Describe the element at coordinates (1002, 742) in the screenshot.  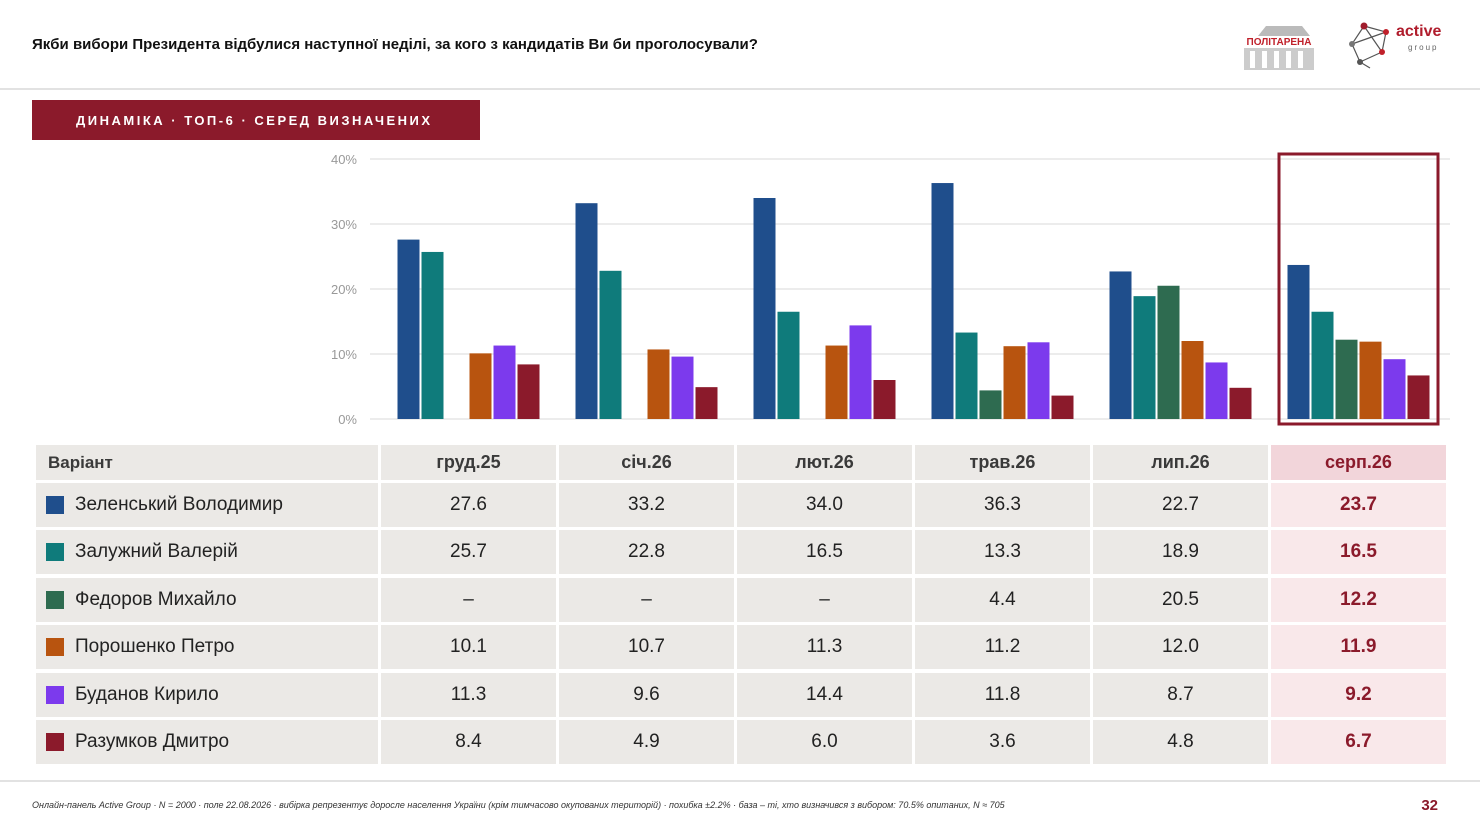
I see `value-cell: 3.6` at that location.